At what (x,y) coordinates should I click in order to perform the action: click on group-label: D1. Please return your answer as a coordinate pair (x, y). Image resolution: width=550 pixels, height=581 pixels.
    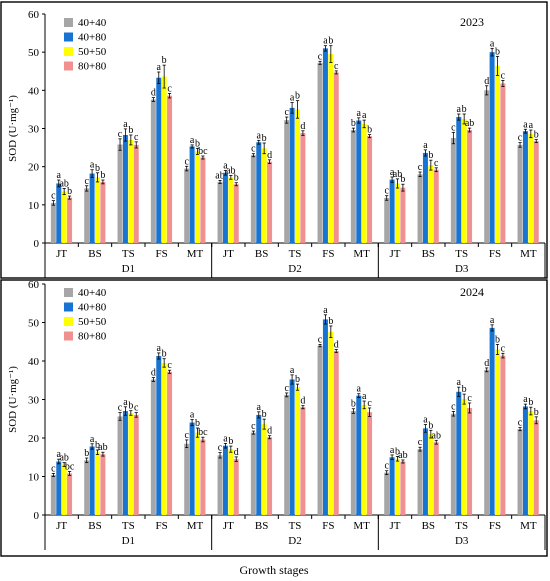
    Looking at the image, I should click on (128, 269).